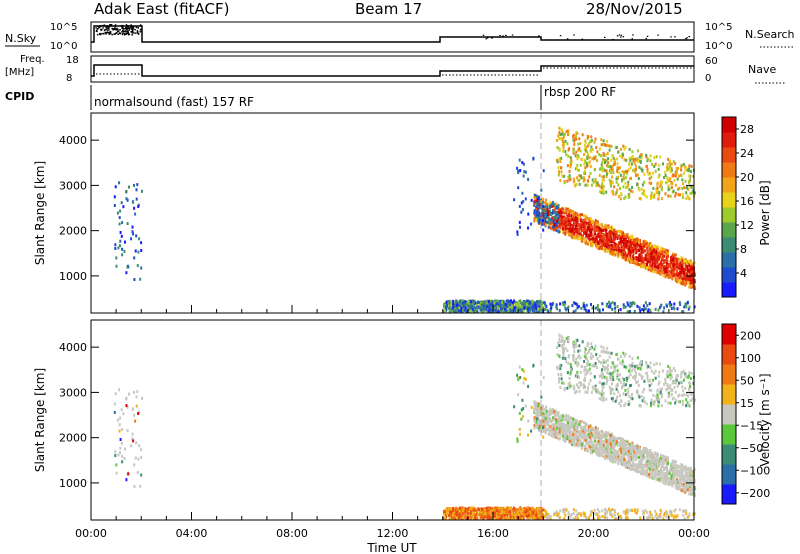 This screenshot has width=800, height=554. What do you see at coordinates (63, 46) in the screenshot?
I see `nsky-tick-bottom: 10^0` at bounding box center [63, 46].